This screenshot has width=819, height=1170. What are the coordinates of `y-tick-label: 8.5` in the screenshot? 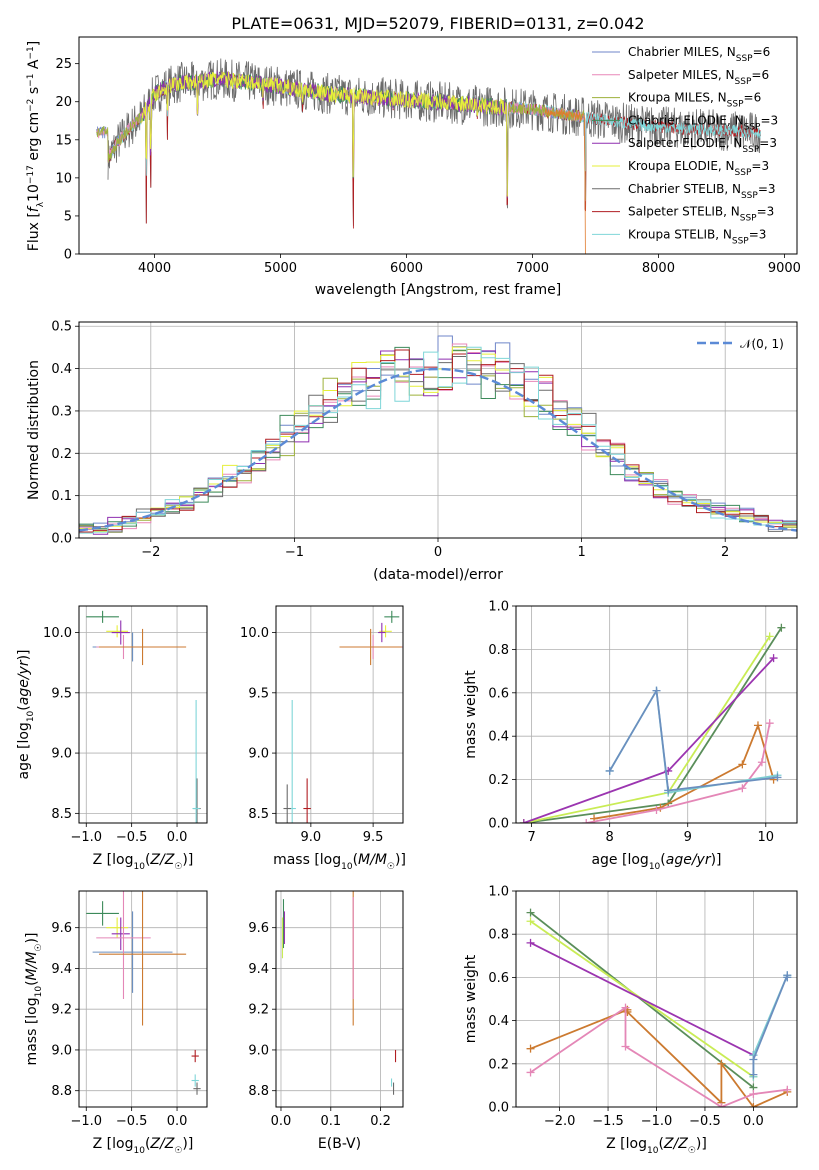 It's located at (61, 814).